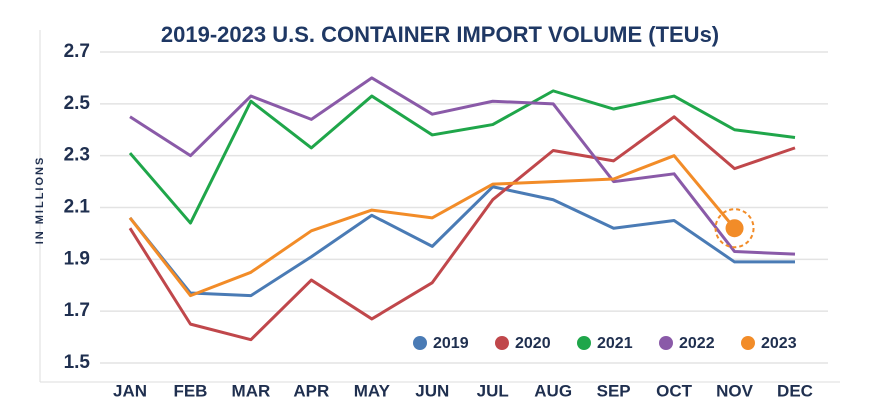 The height and width of the screenshot is (418, 877). I want to click on x-tick-label: FEB, so click(190, 390).